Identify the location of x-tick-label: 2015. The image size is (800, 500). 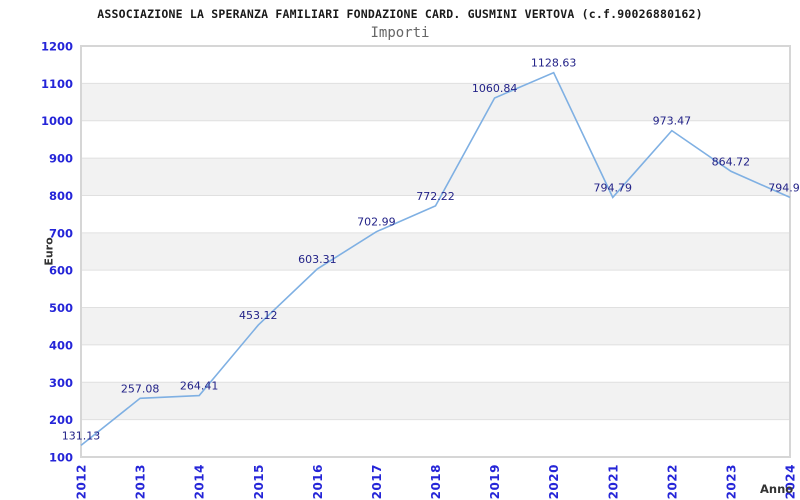
(259, 481).